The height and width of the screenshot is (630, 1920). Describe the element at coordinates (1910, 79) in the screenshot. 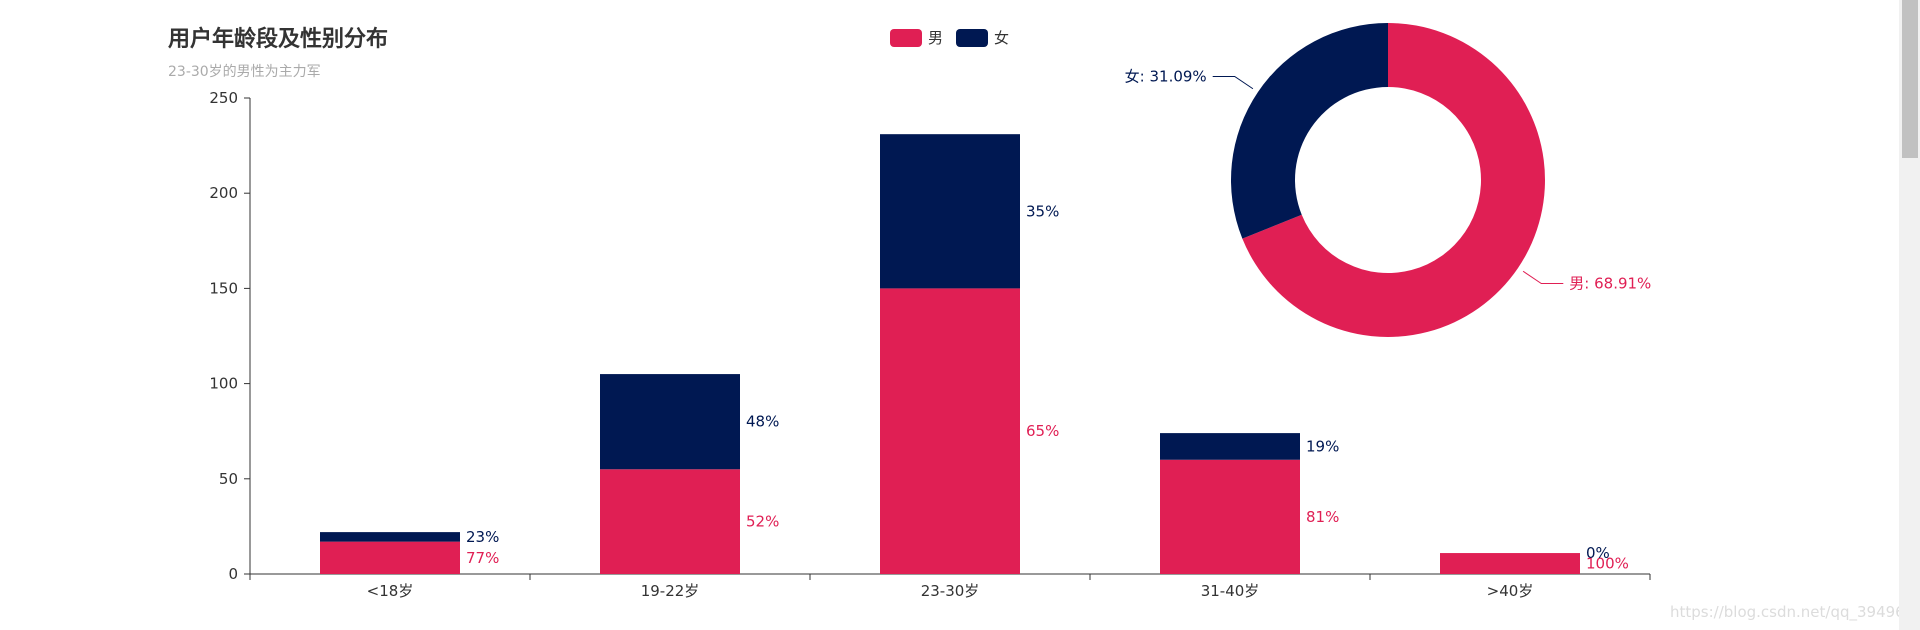

I see `scrollbar-thumb` at that location.